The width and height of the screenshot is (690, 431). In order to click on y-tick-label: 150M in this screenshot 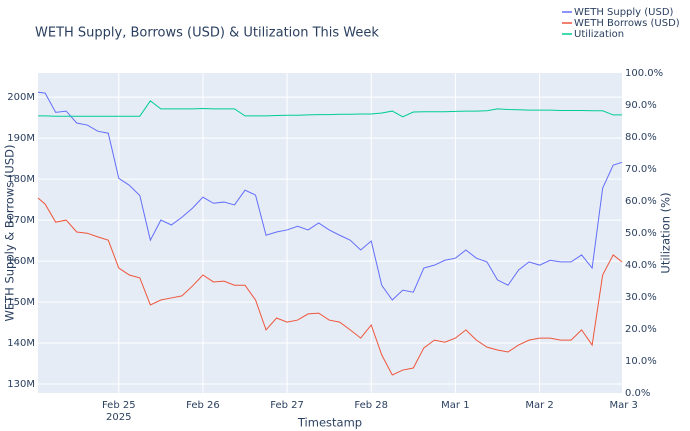, I will do `click(21, 302)`.